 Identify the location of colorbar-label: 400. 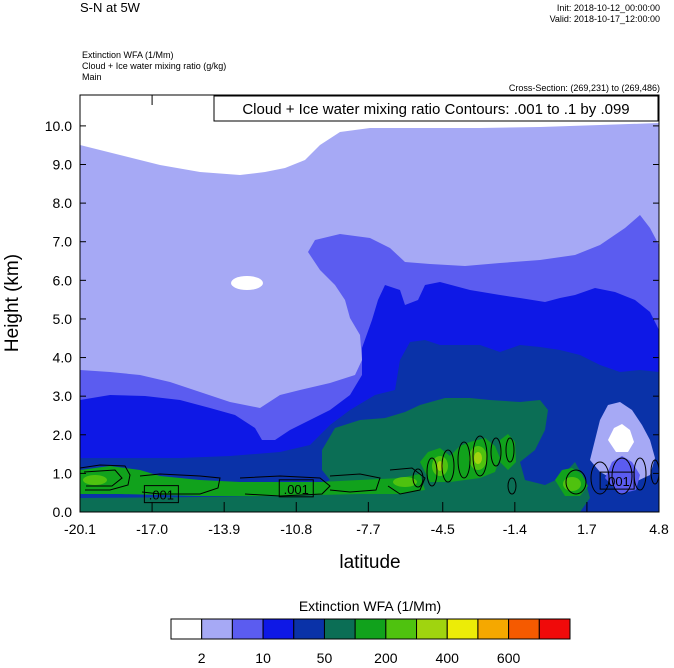
(448, 658).